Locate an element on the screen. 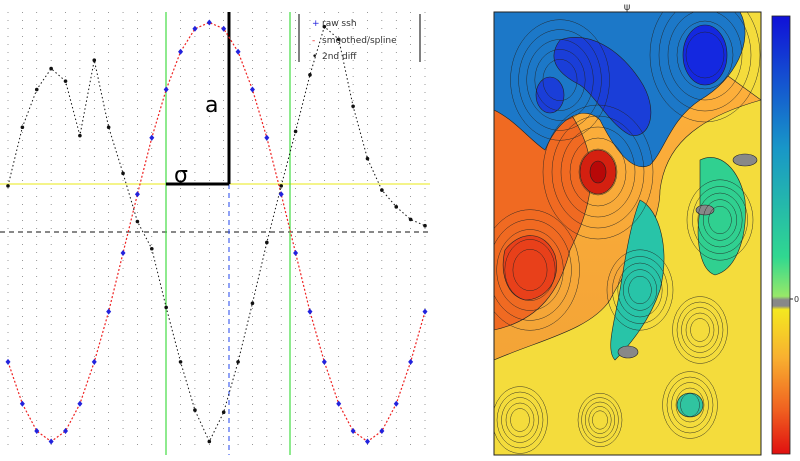 The height and width of the screenshot is (461, 800). legend-marker-raw: + is located at coordinates (316, 24).